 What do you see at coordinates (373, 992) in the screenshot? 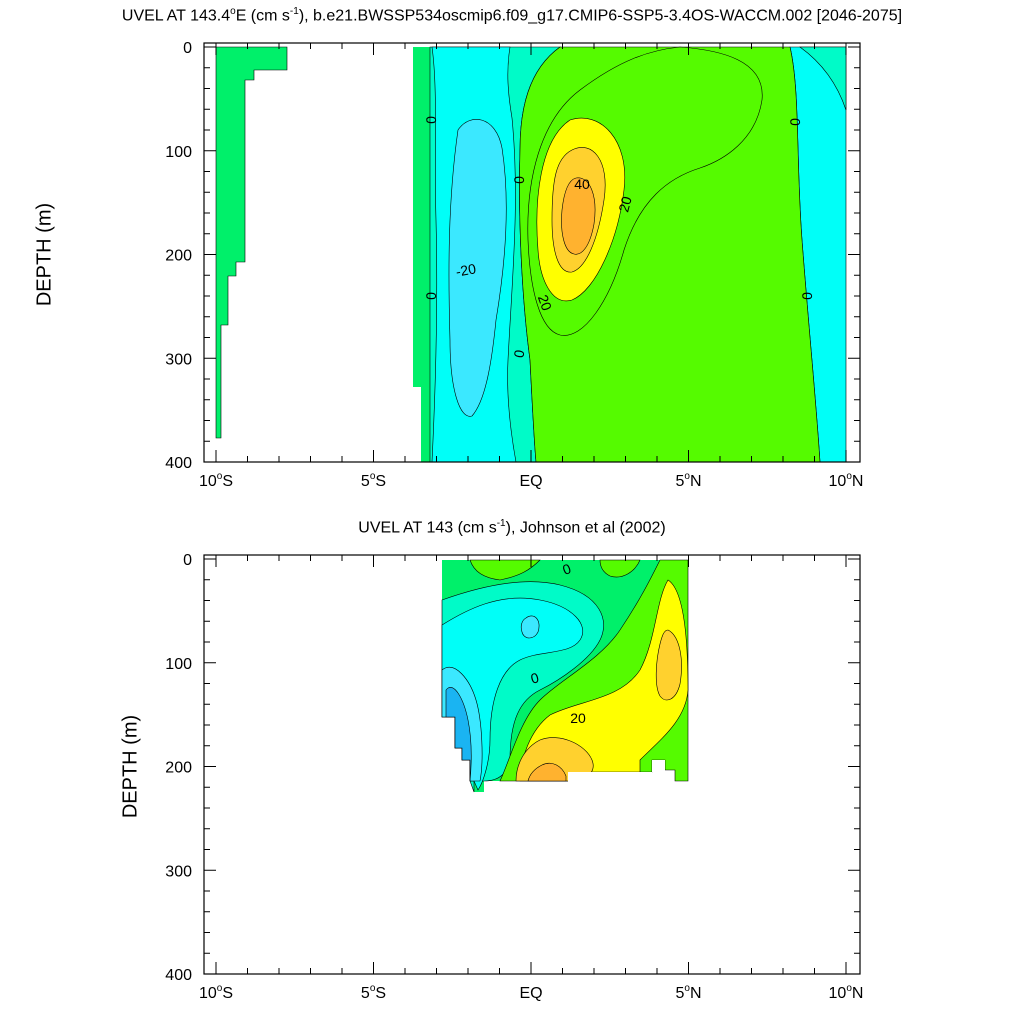
I see `bottom-x-tick-label: 5oS` at bounding box center [373, 992].